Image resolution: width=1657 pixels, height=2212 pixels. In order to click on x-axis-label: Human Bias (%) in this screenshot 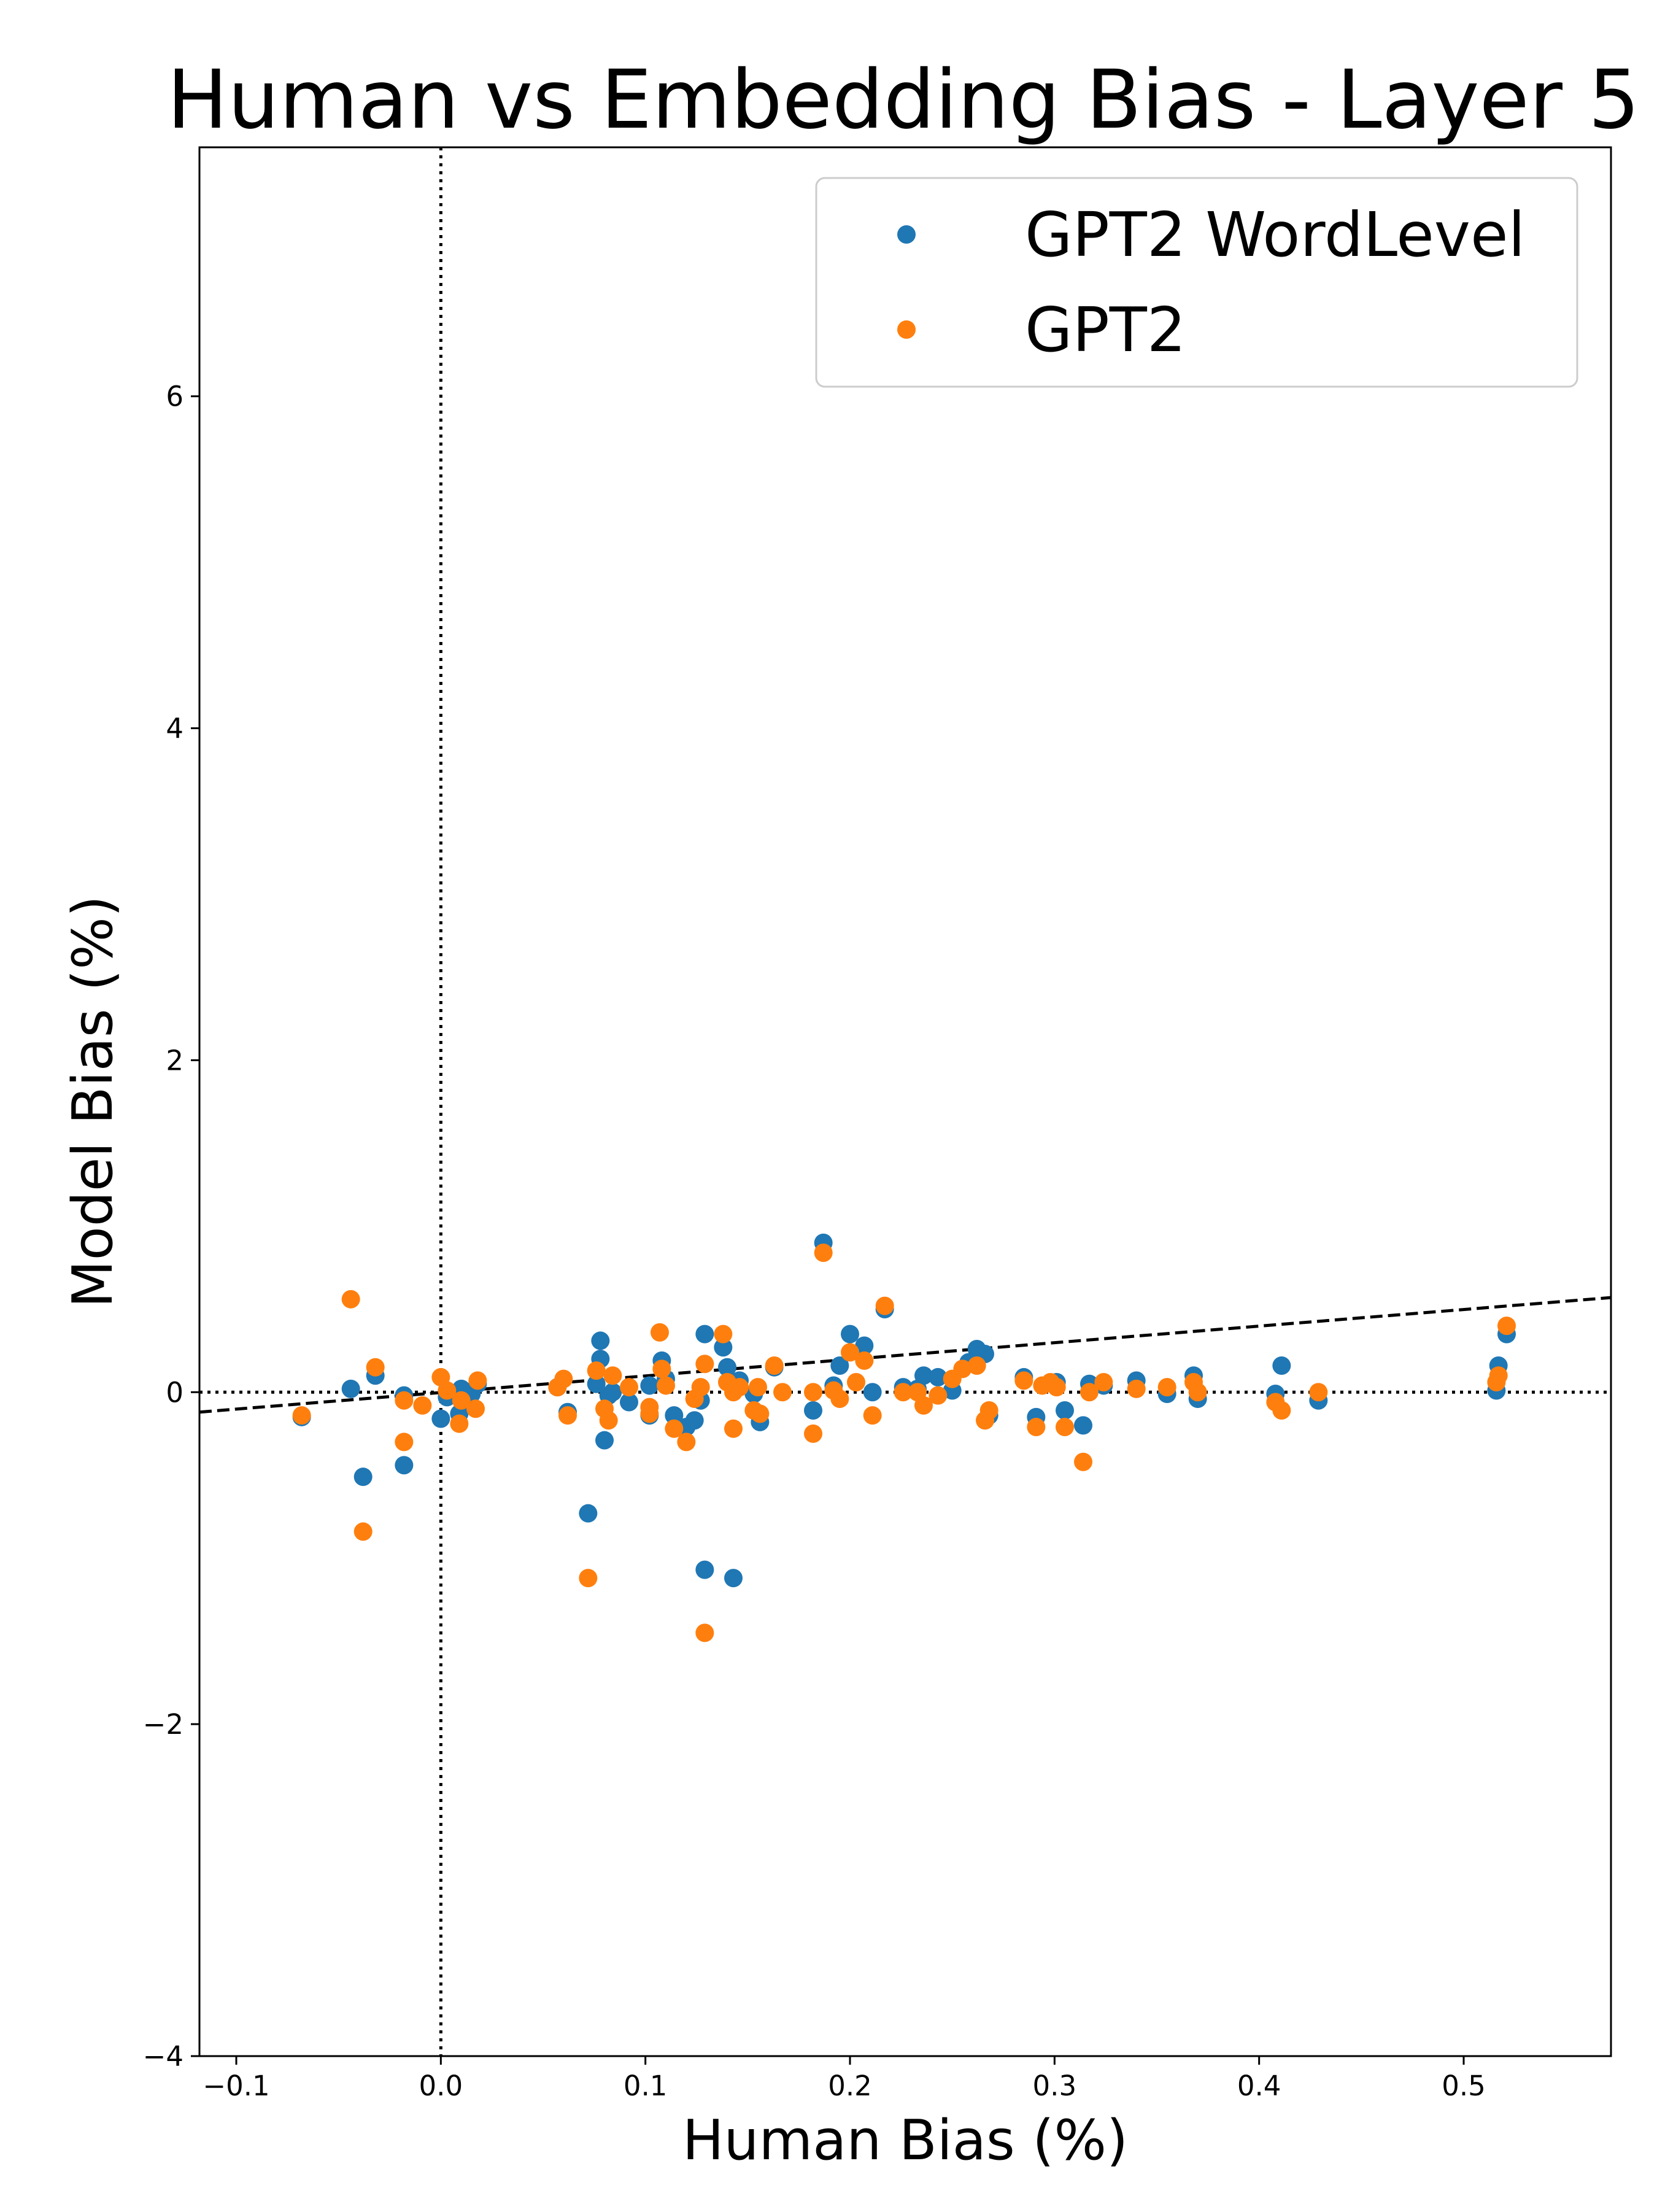, I will do `click(905, 2140)`.